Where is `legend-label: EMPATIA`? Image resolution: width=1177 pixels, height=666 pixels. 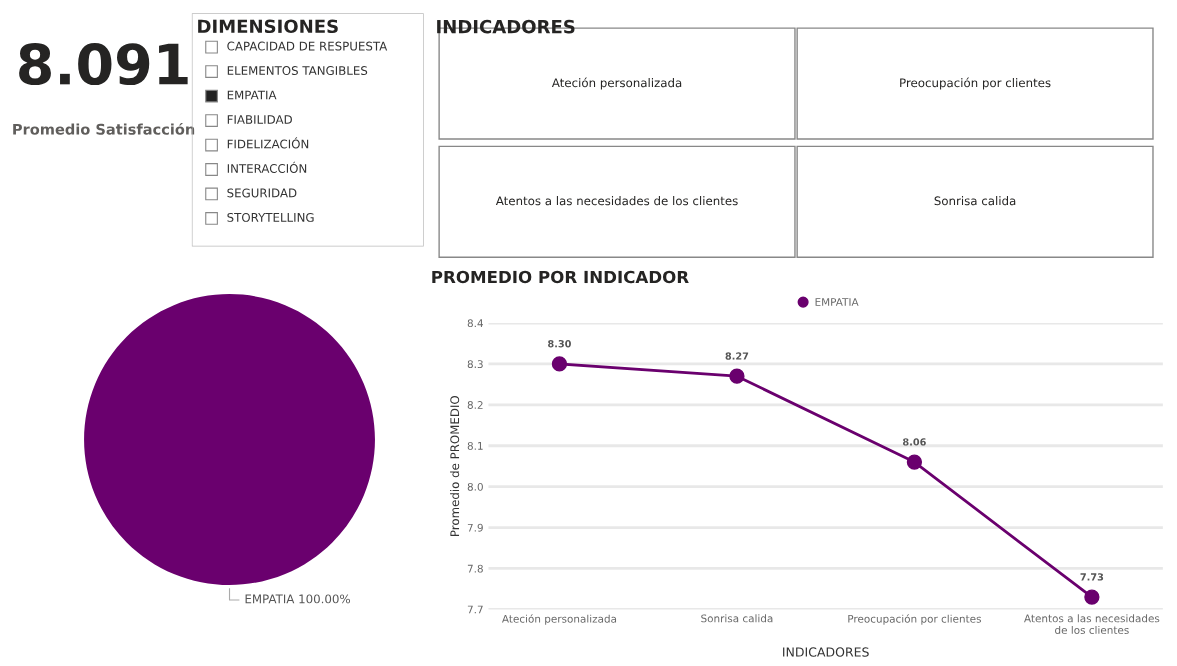
legend-label: EMPATIA is located at coordinates (837, 302).